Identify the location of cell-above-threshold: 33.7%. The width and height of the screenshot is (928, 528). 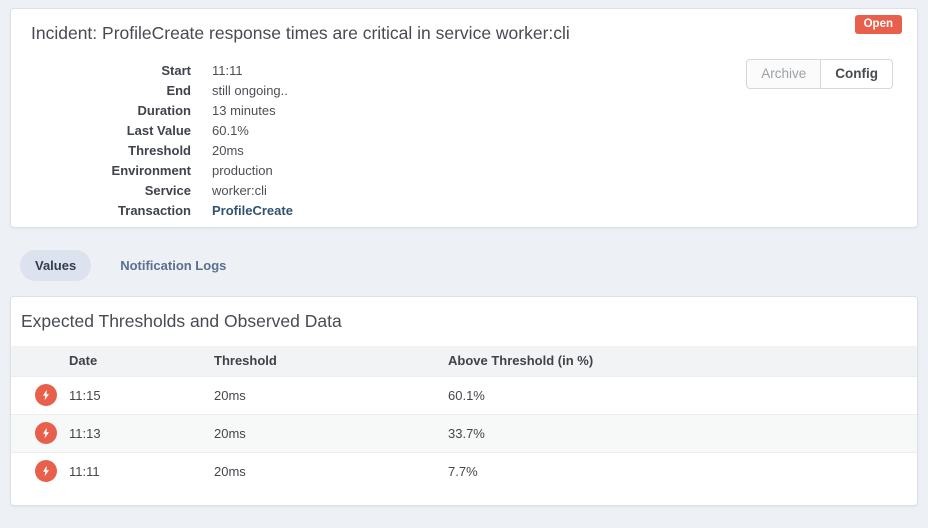
(682, 432).